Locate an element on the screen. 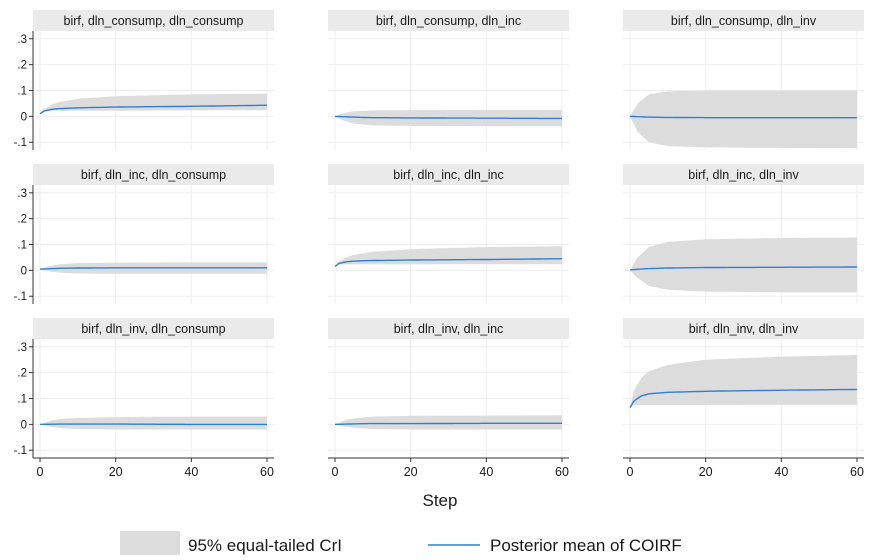 The image size is (872, 560). panel: birf, dln_consump, dln_inc is located at coordinates (448, 80).